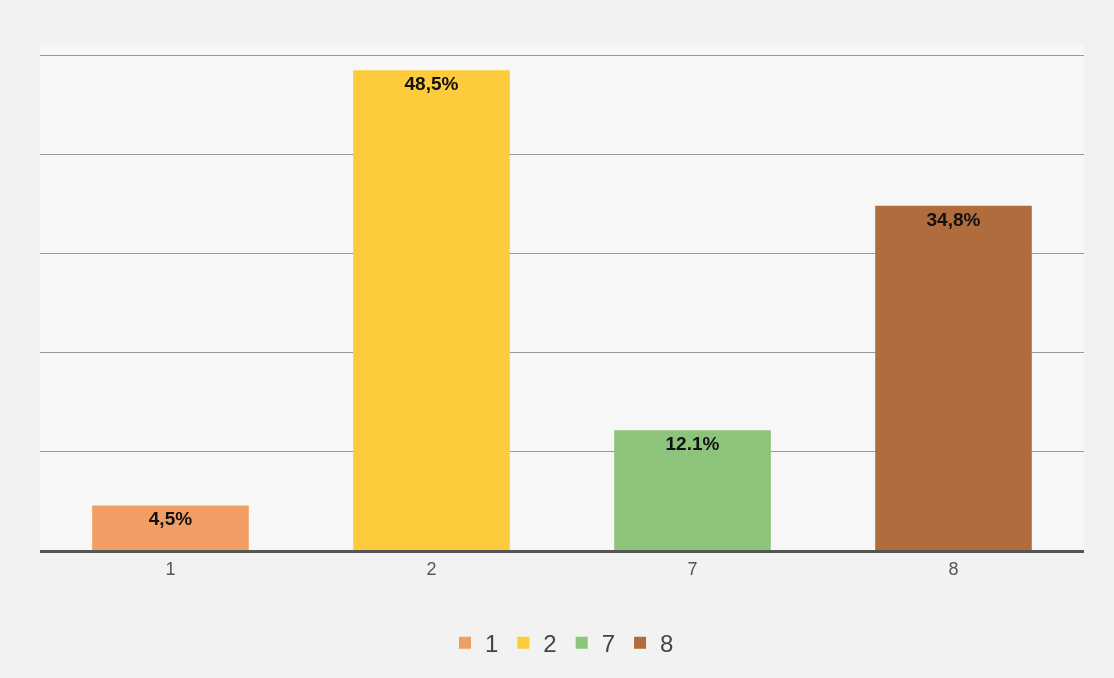 This screenshot has width=1114, height=678. Describe the element at coordinates (431, 84) in the screenshot. I see `data-label: 48,5%` at that location.